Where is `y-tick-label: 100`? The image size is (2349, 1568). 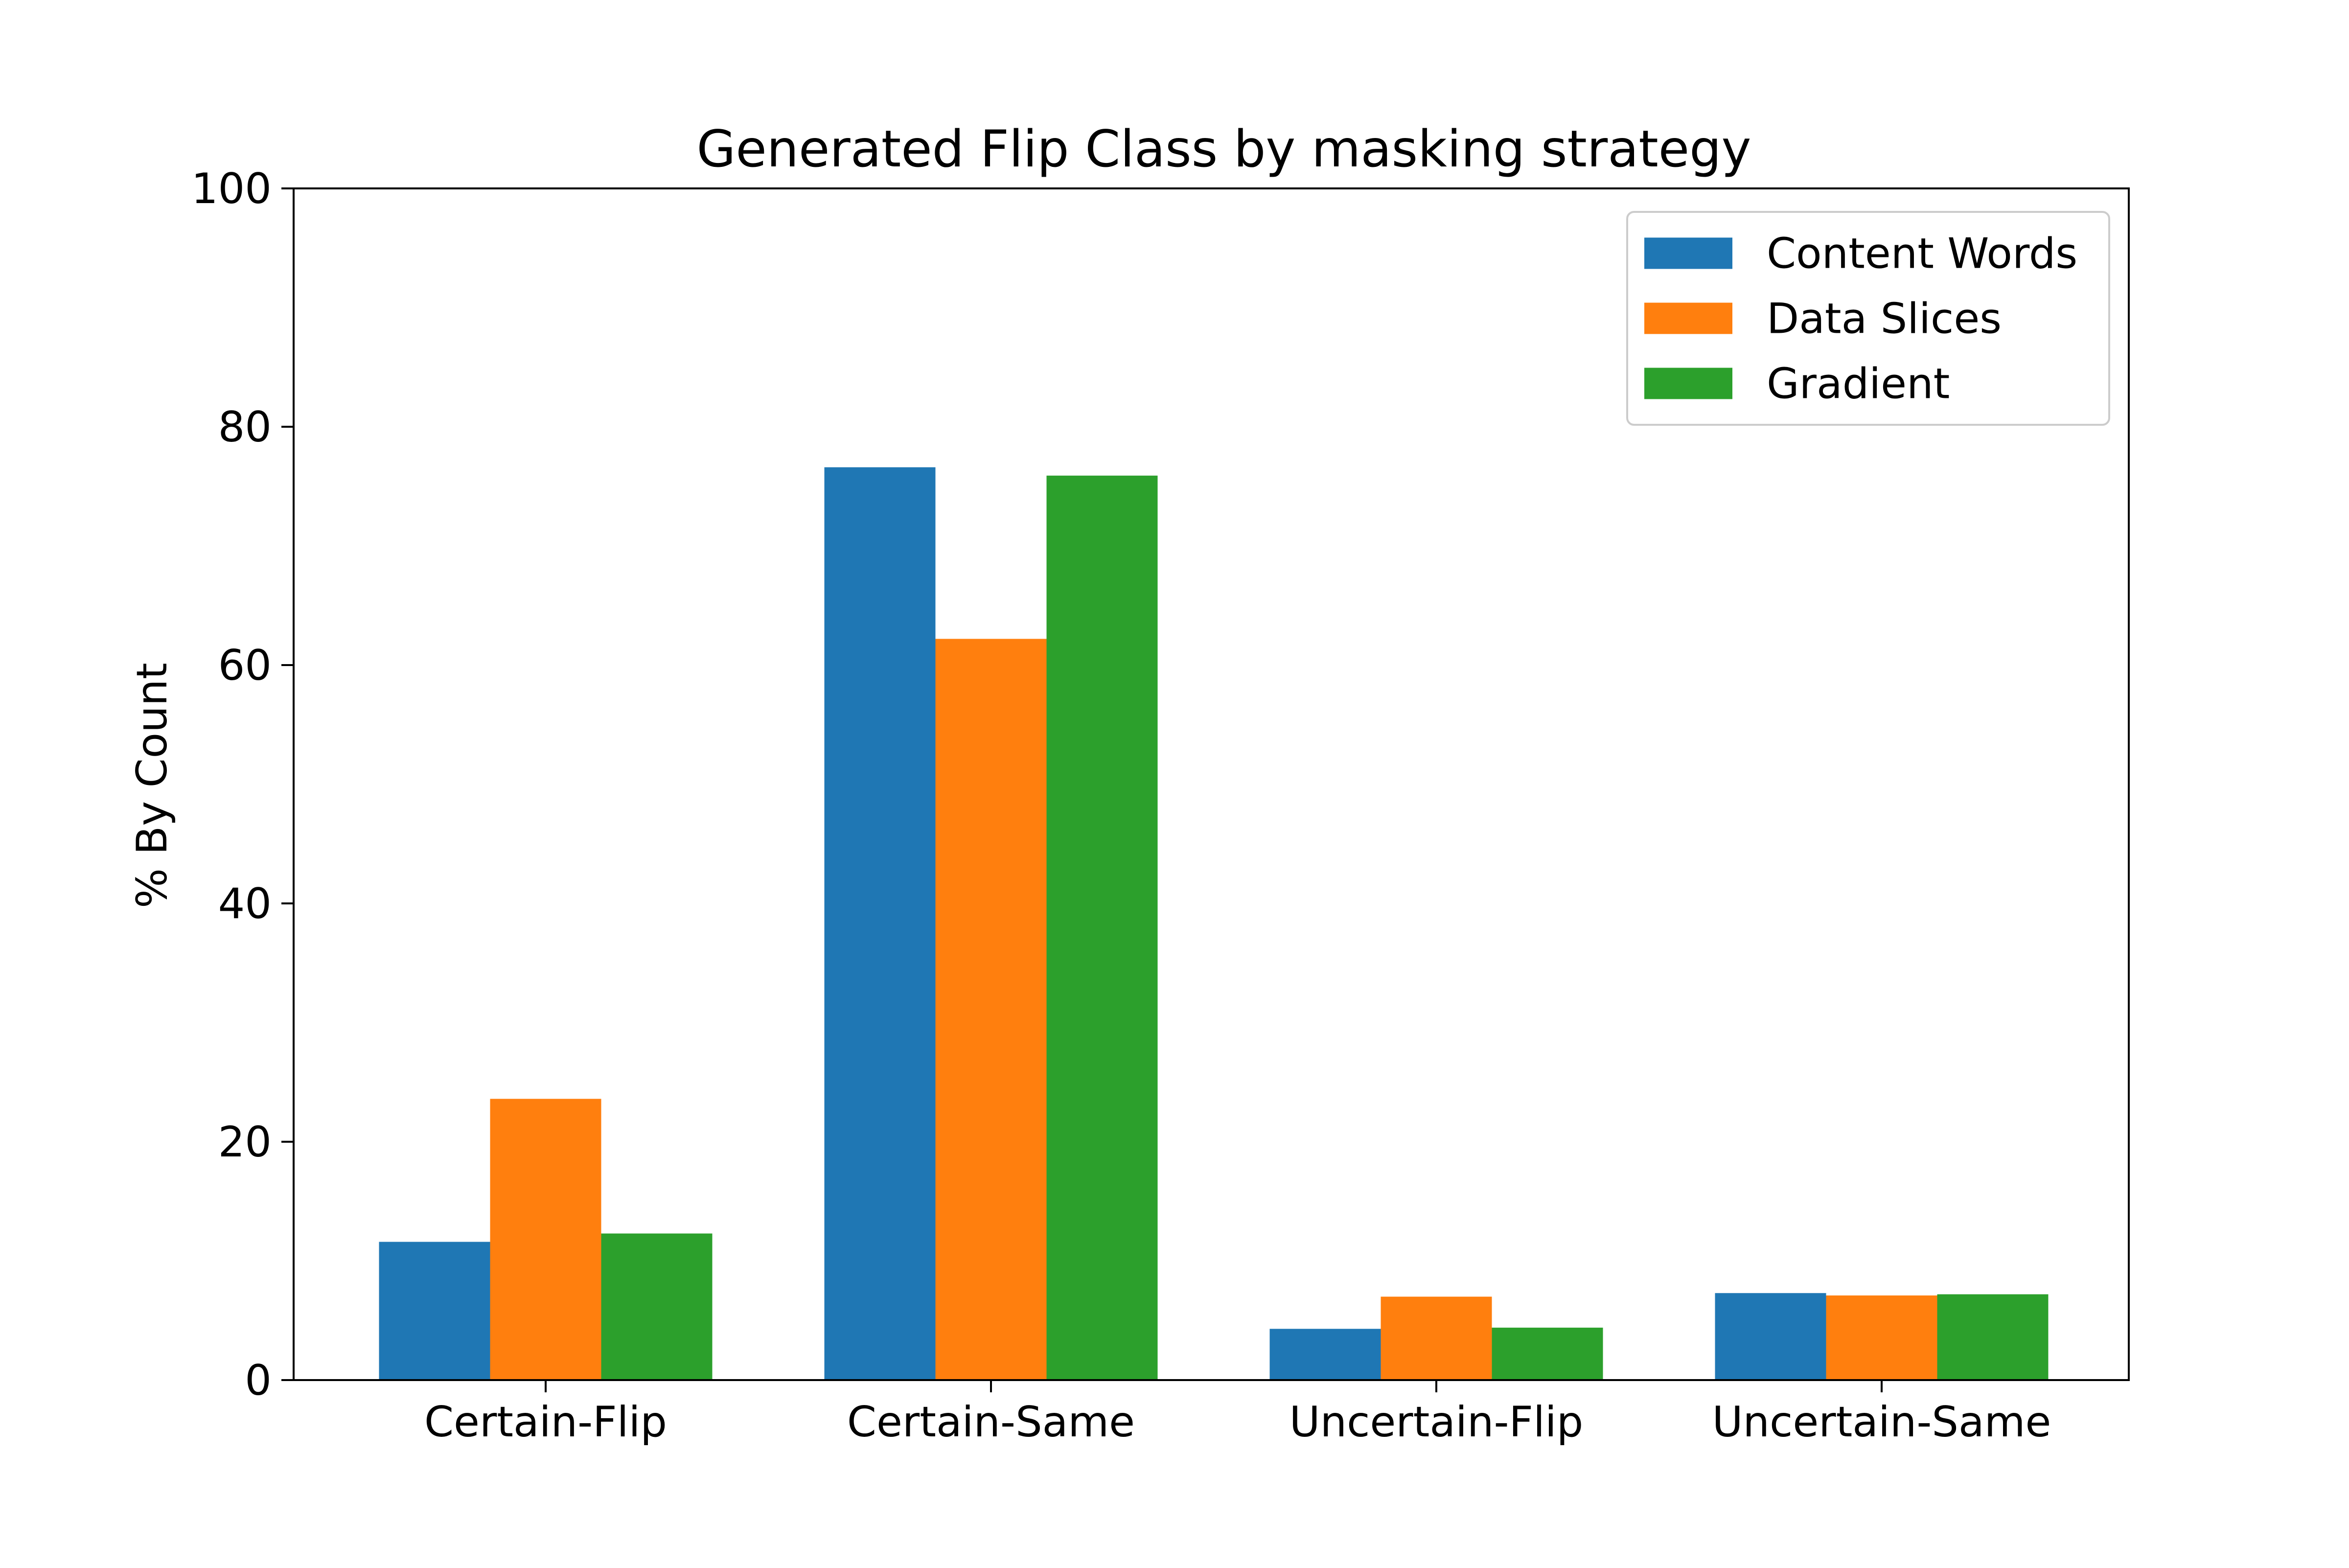
y-tick-label: 100 is located at coordinates (231, 188).